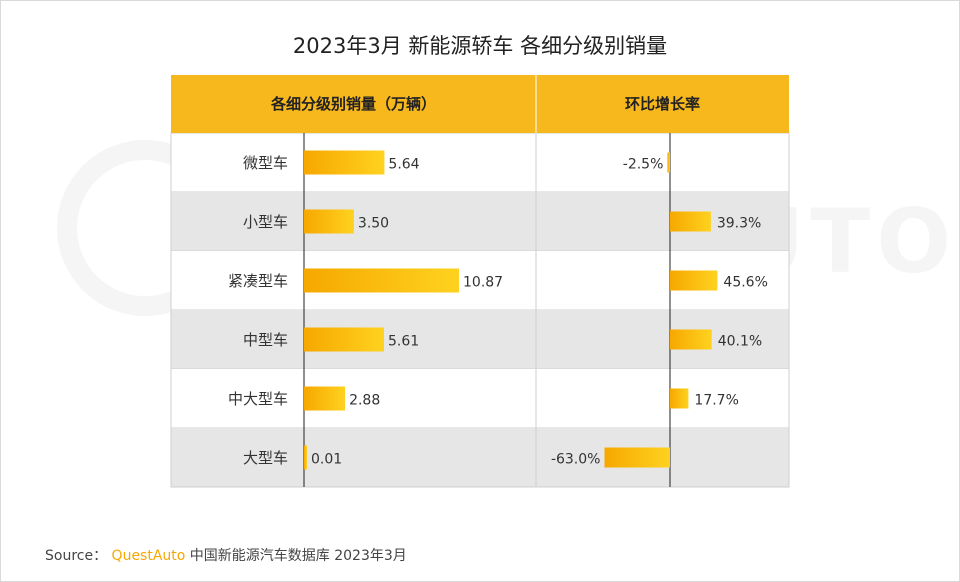 This screenshot has width=960, height=582. I want to click on growth-value-label: -63.0%, so click(576, 460).